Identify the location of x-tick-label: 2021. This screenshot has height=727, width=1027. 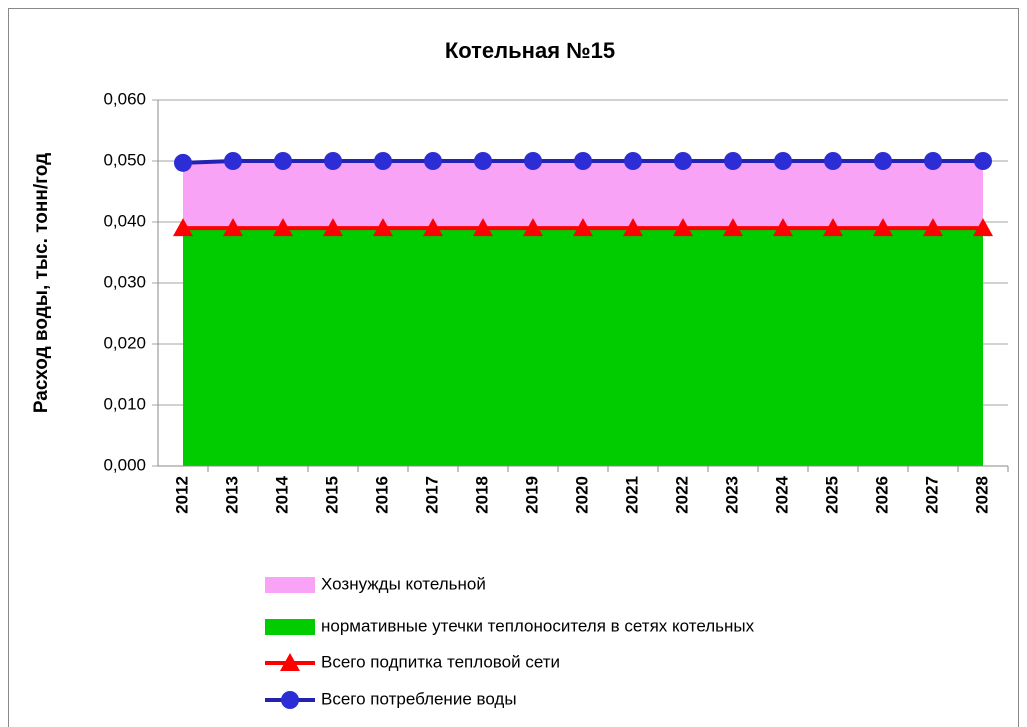
(631, 495).